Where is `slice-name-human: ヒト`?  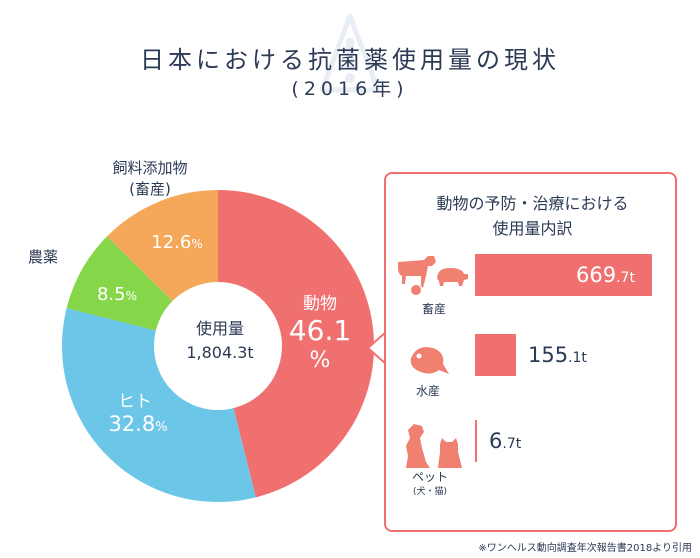
slice-name-human: ヒト is located at coordinates (135, 402).